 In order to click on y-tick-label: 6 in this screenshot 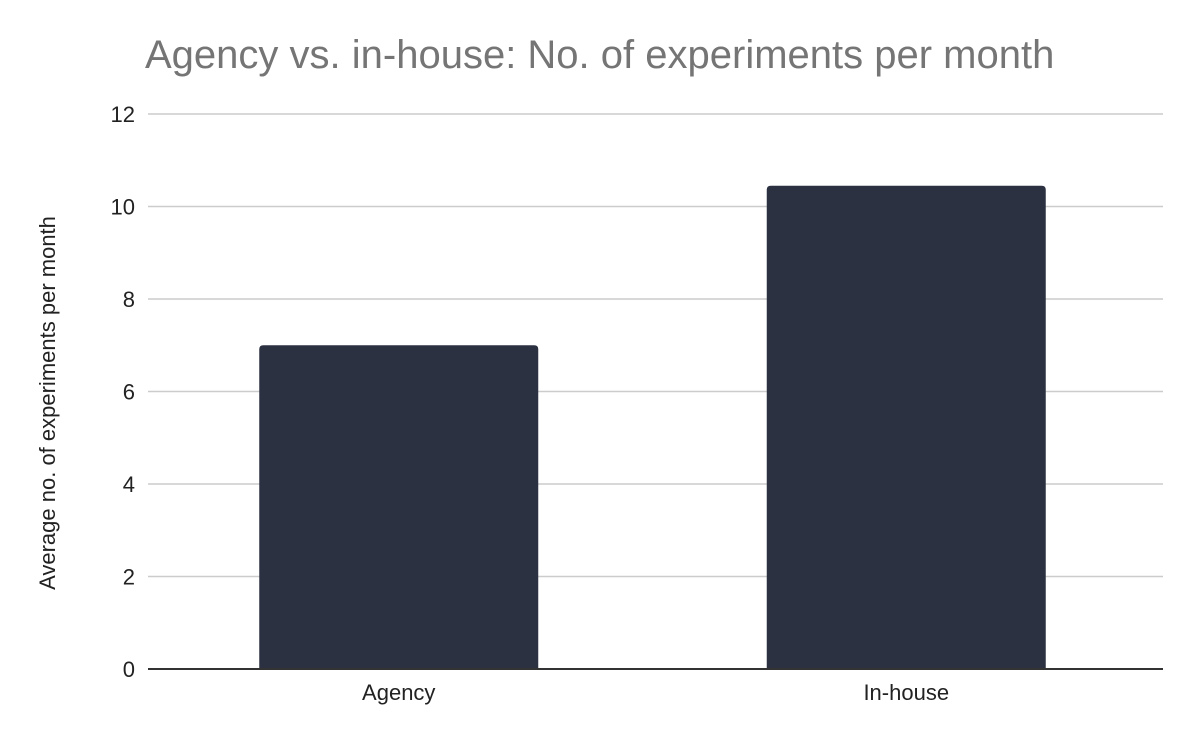, I will do `click(129, 392)`.